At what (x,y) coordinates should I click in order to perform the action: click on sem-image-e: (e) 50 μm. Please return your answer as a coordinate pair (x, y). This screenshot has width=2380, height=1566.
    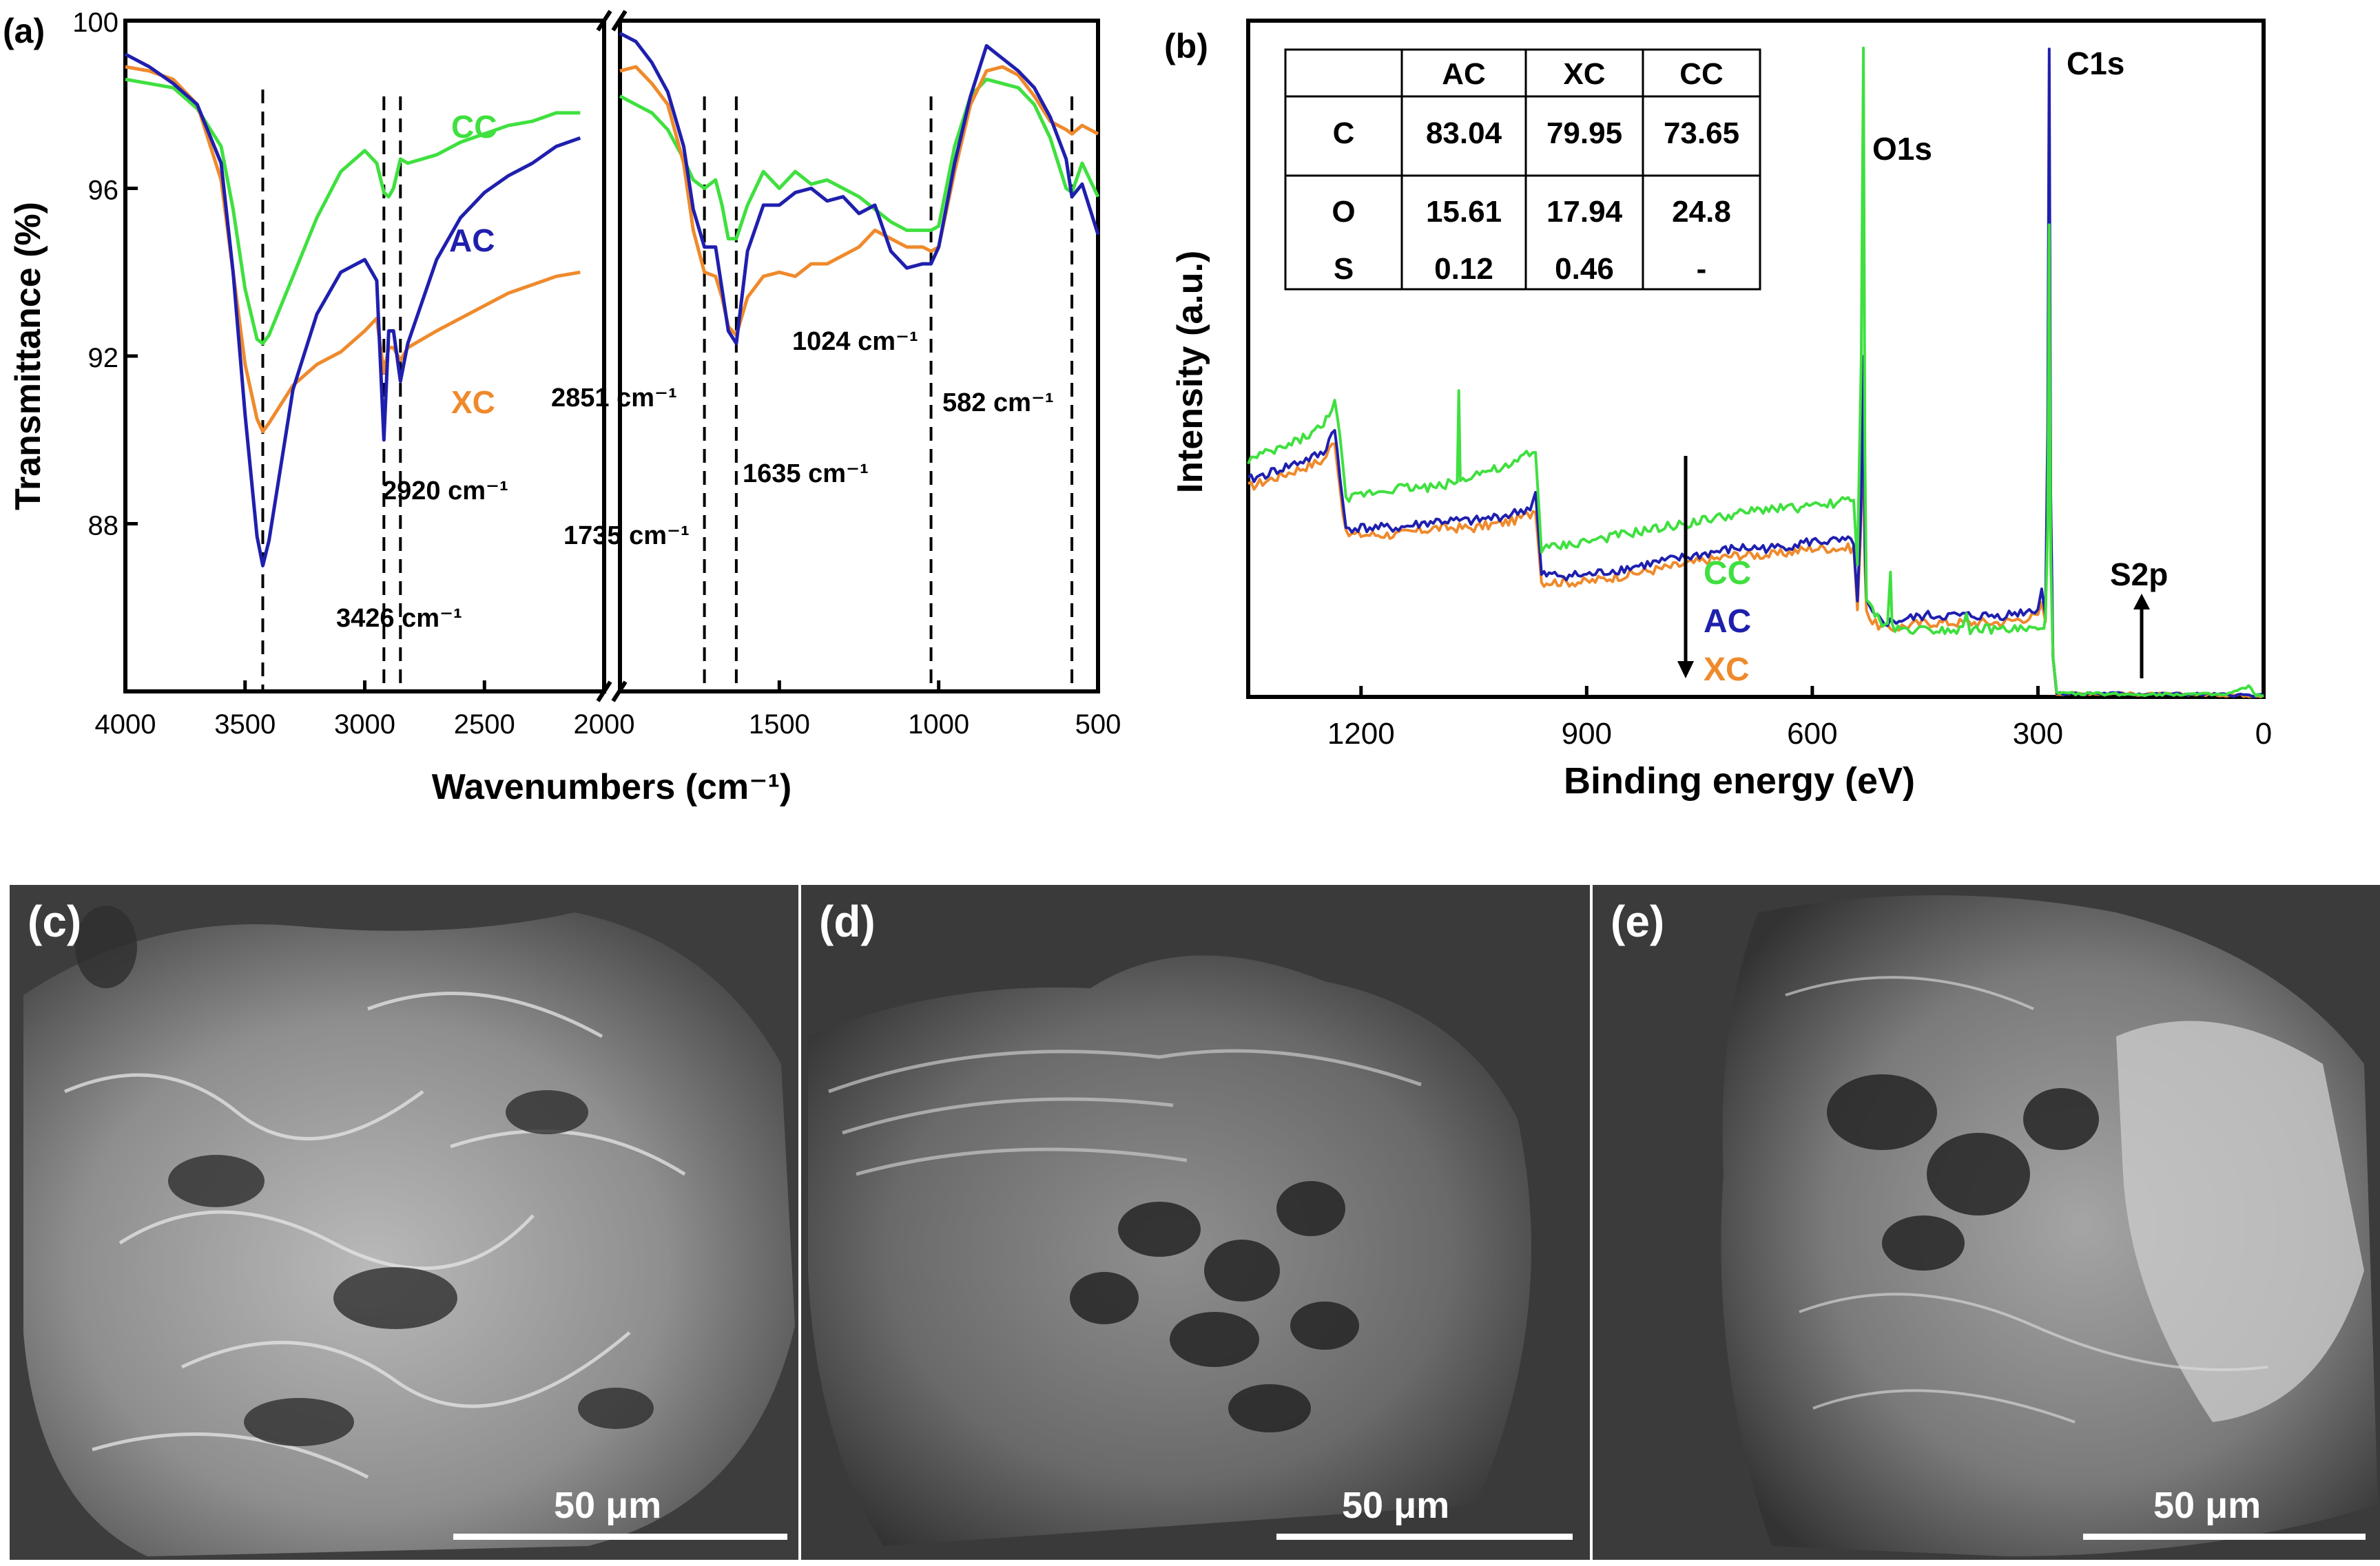
    Looking at the image, I should click on (1986, 1223).